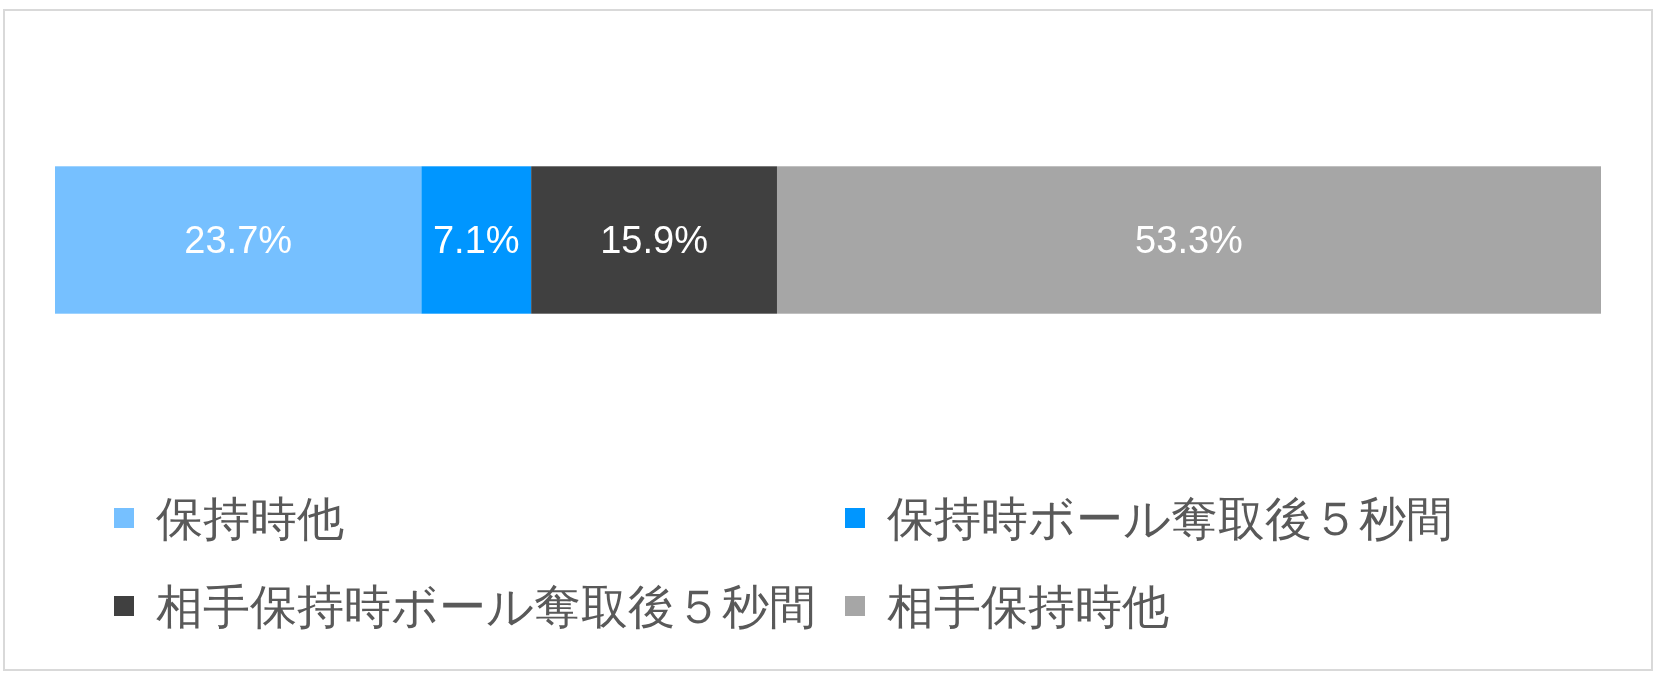 This screenshot has width=1659, height=678. What do you see at coordinates (1189, 240) in the screenshot?
I see `data-label: 53.3%` at bounding box center [1189, 240].